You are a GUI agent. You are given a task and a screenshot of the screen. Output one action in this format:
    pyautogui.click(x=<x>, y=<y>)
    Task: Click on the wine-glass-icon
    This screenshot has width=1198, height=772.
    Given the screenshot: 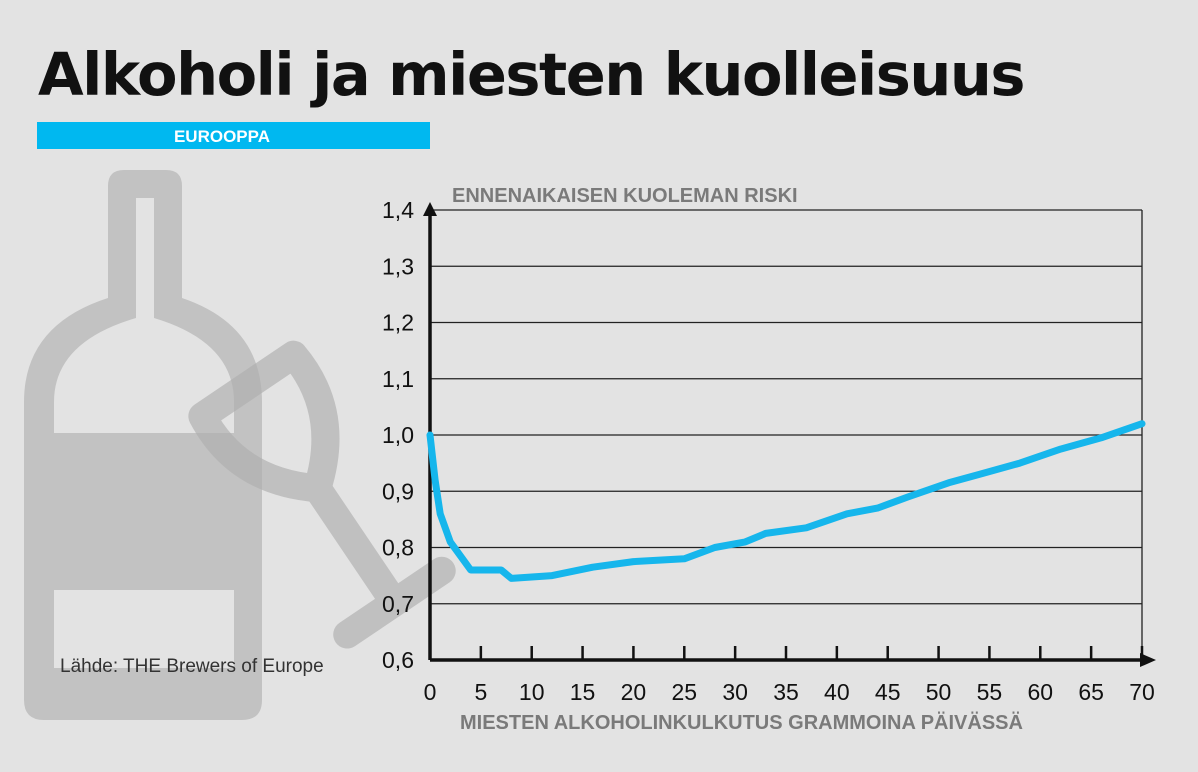 What is the action you would take?
    pyautogui.click(x=322, y=494)
    